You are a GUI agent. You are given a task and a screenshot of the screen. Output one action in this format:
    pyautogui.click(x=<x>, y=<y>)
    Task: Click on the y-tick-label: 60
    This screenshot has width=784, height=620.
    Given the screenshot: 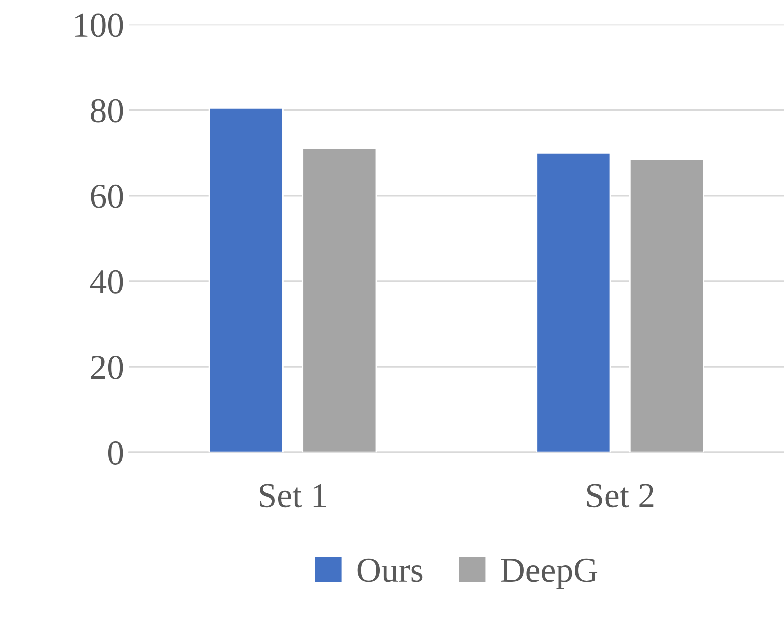 What is the action you would take?
    pyautogui.click(x=107, y=196)
    